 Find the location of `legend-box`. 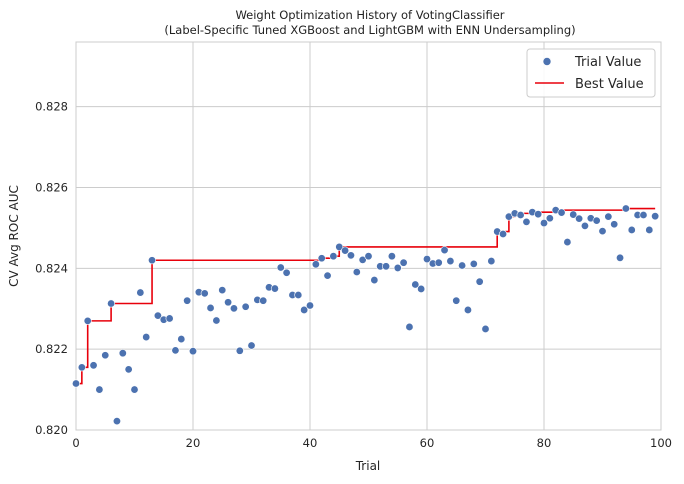

legend-box is located at coordinates (591, 73).